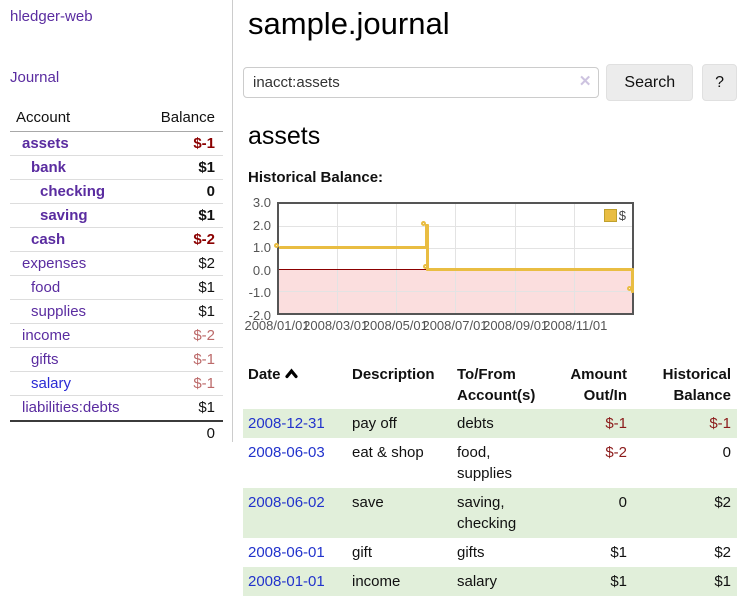  Describe the element at coordinates (46, 287) in the screenshot. I see `account-link-food: food` at that location.